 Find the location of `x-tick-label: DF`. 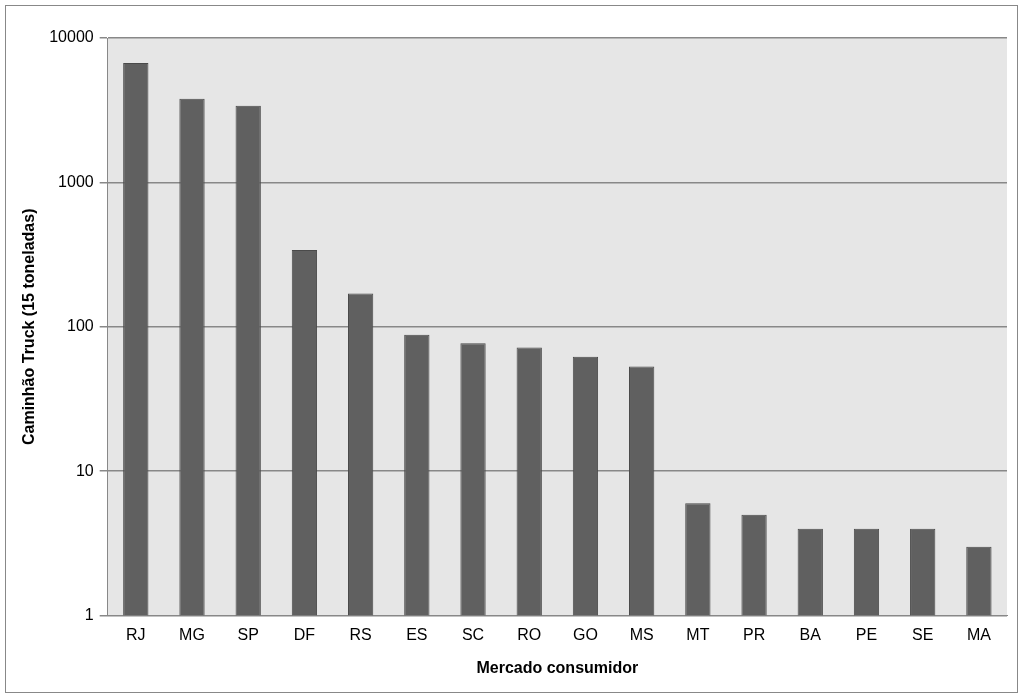

x-tick-label: DF is located at coordinates (304, 634).